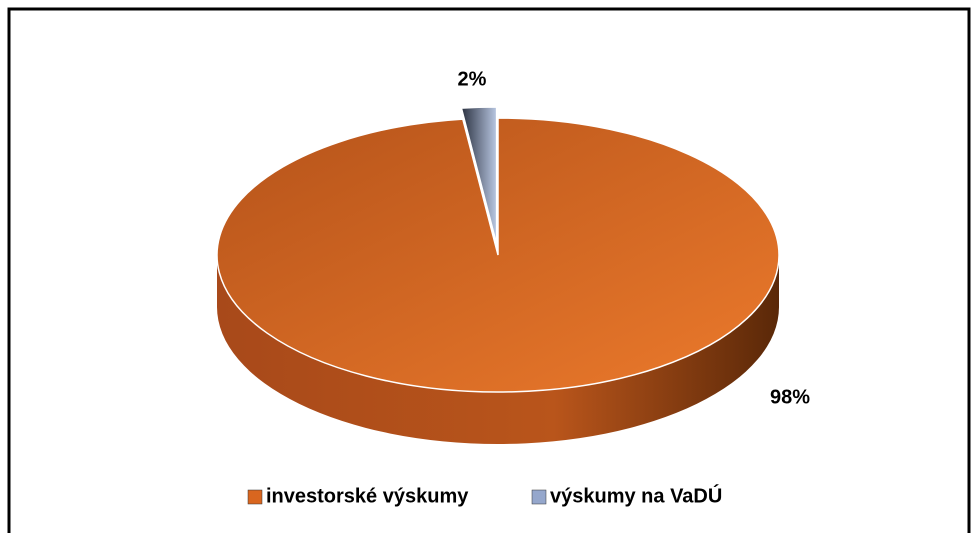 The image size is (978, 533). I want to click on data-label: 2%, so click(472, 79).